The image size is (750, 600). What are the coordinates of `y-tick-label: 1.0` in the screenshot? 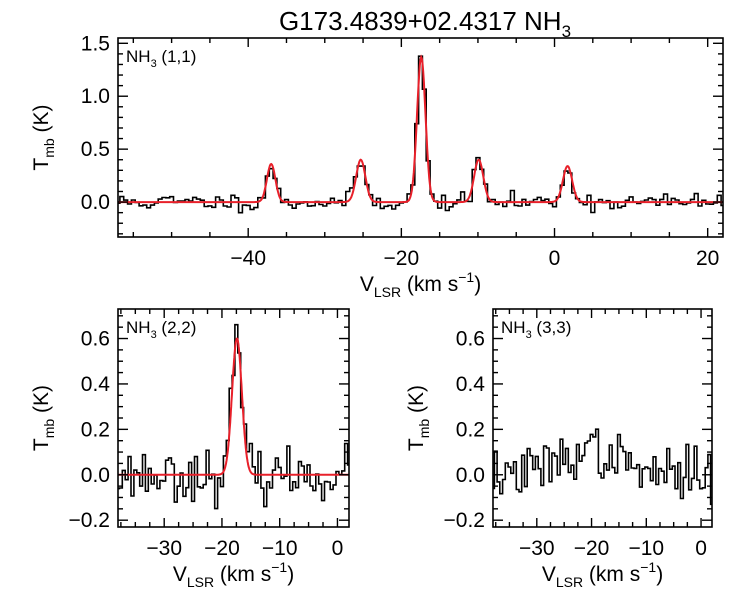 It's located at (95, 96).